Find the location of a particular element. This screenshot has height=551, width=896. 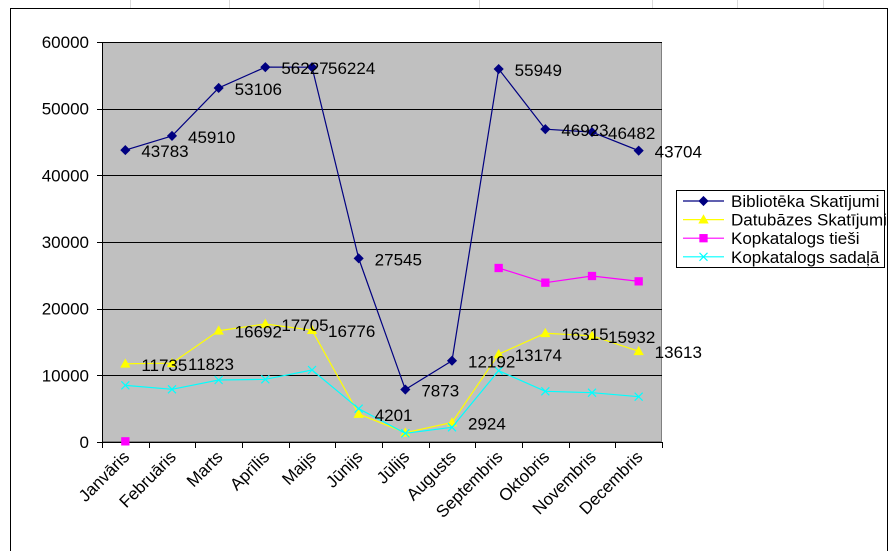

legend-entry: Kopkatalogs sadaļā is located at coordinates (781, 257).